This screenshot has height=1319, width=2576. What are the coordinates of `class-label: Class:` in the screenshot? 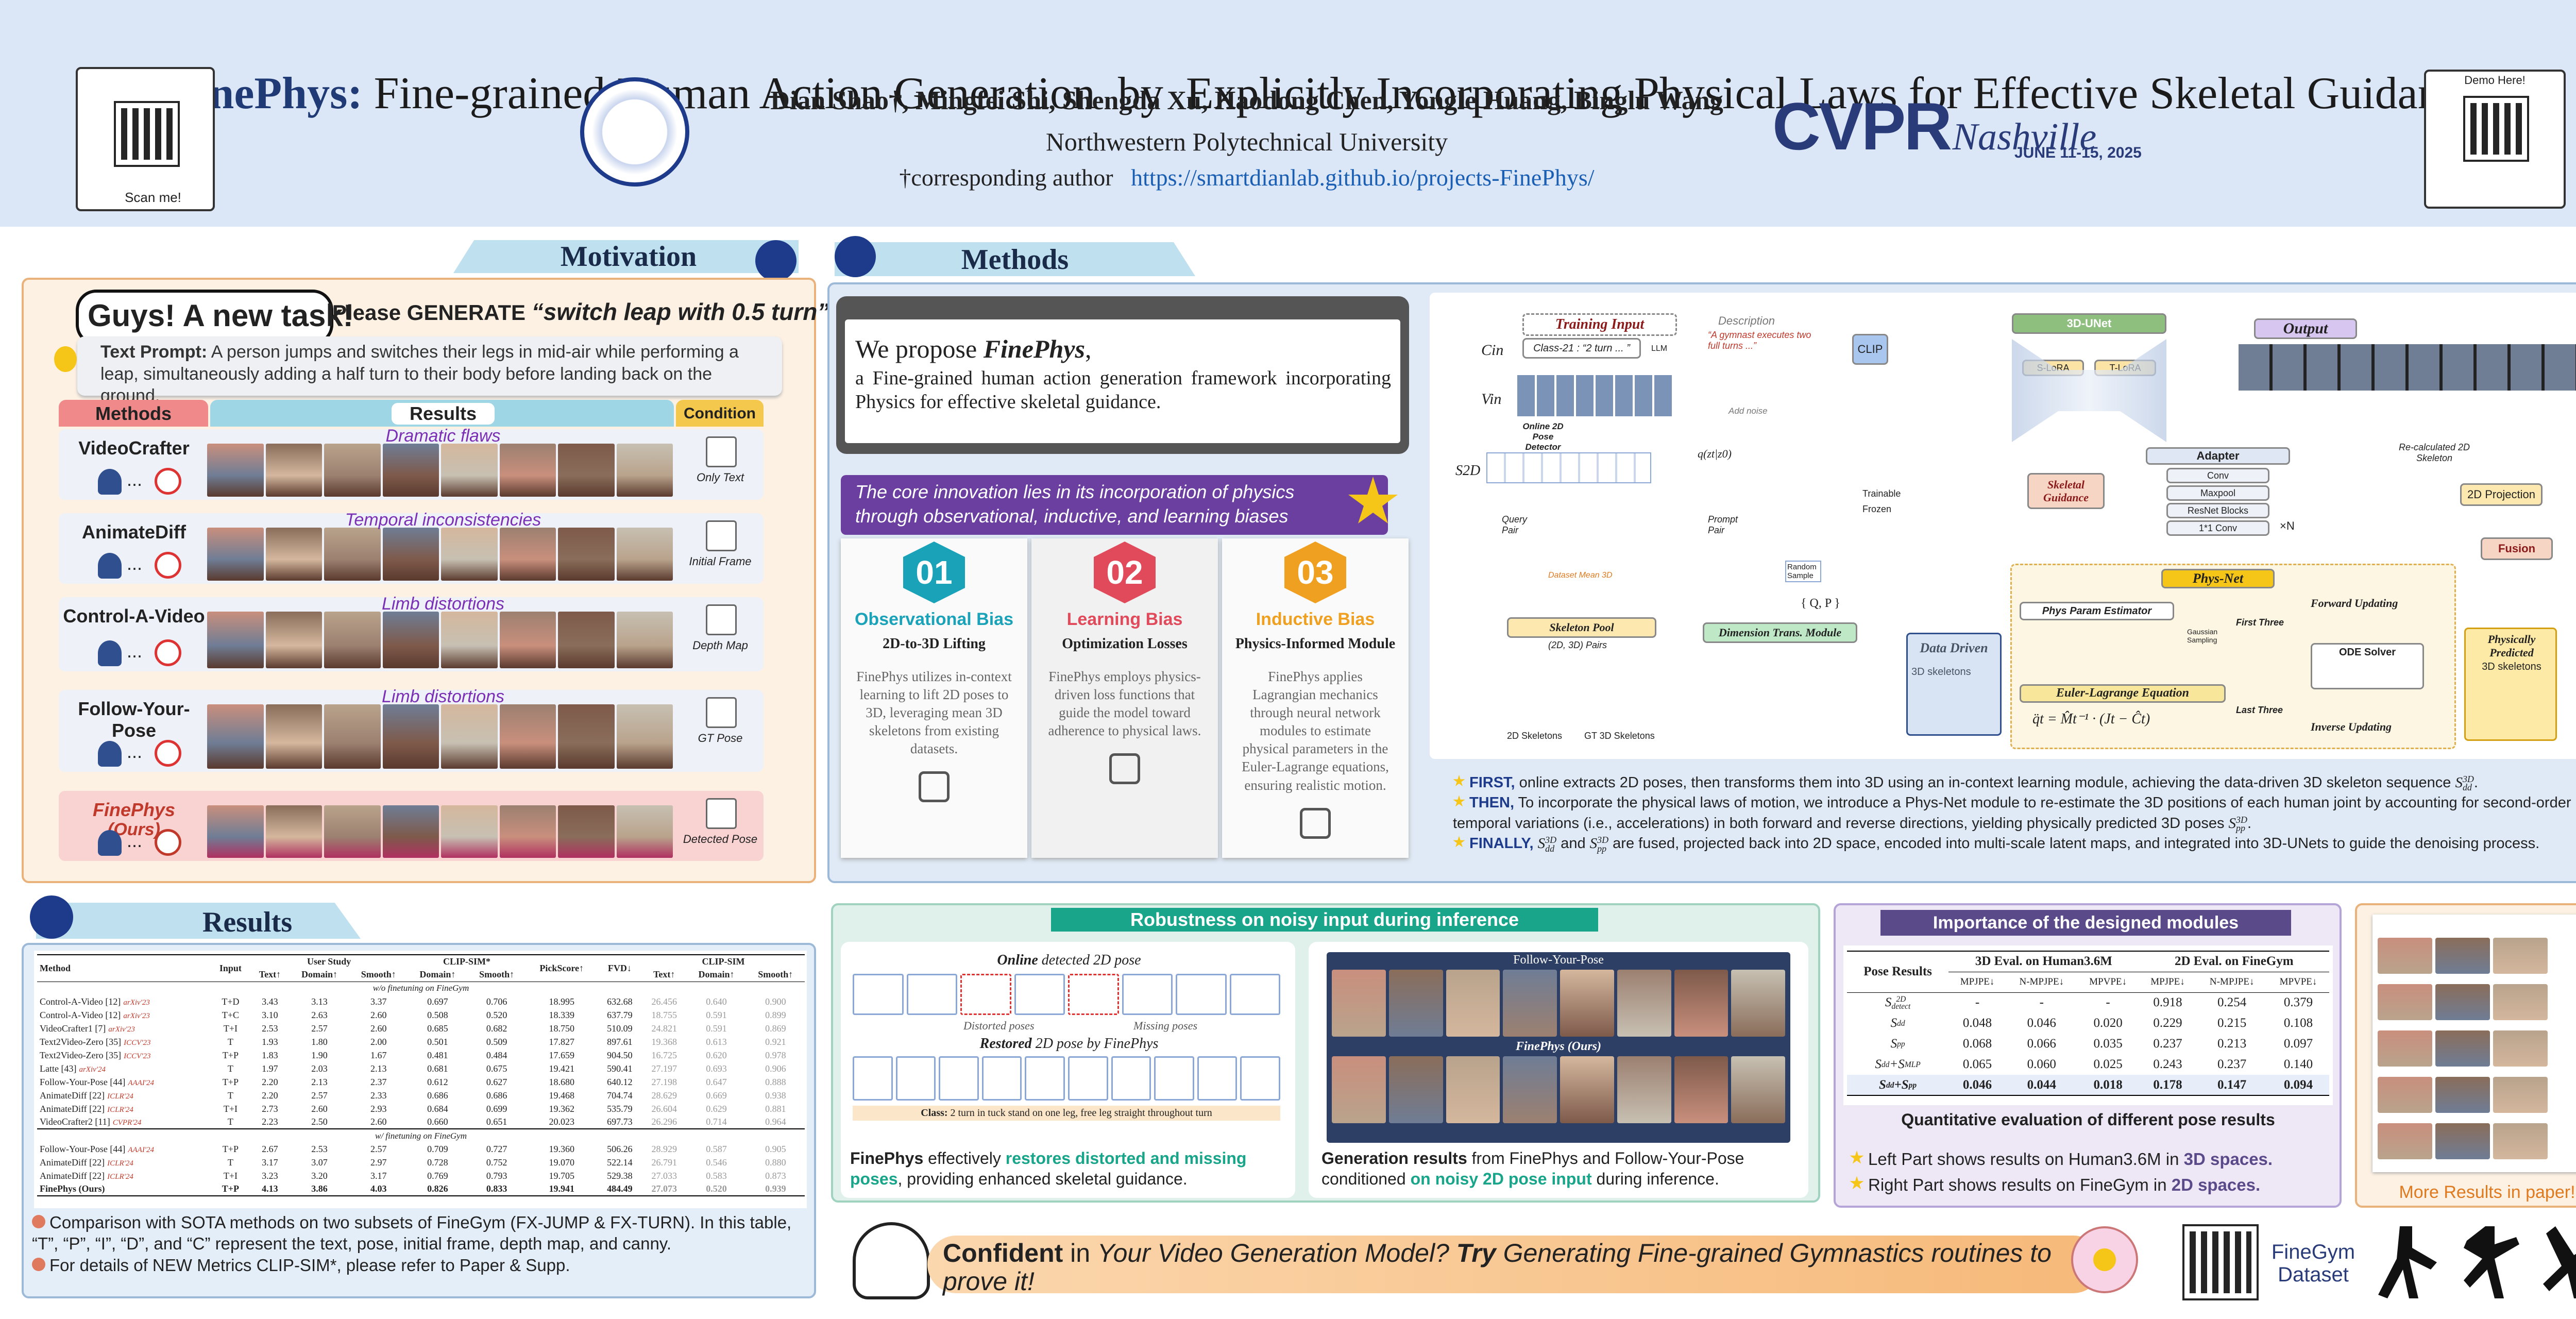 It's located at (934, 1113).